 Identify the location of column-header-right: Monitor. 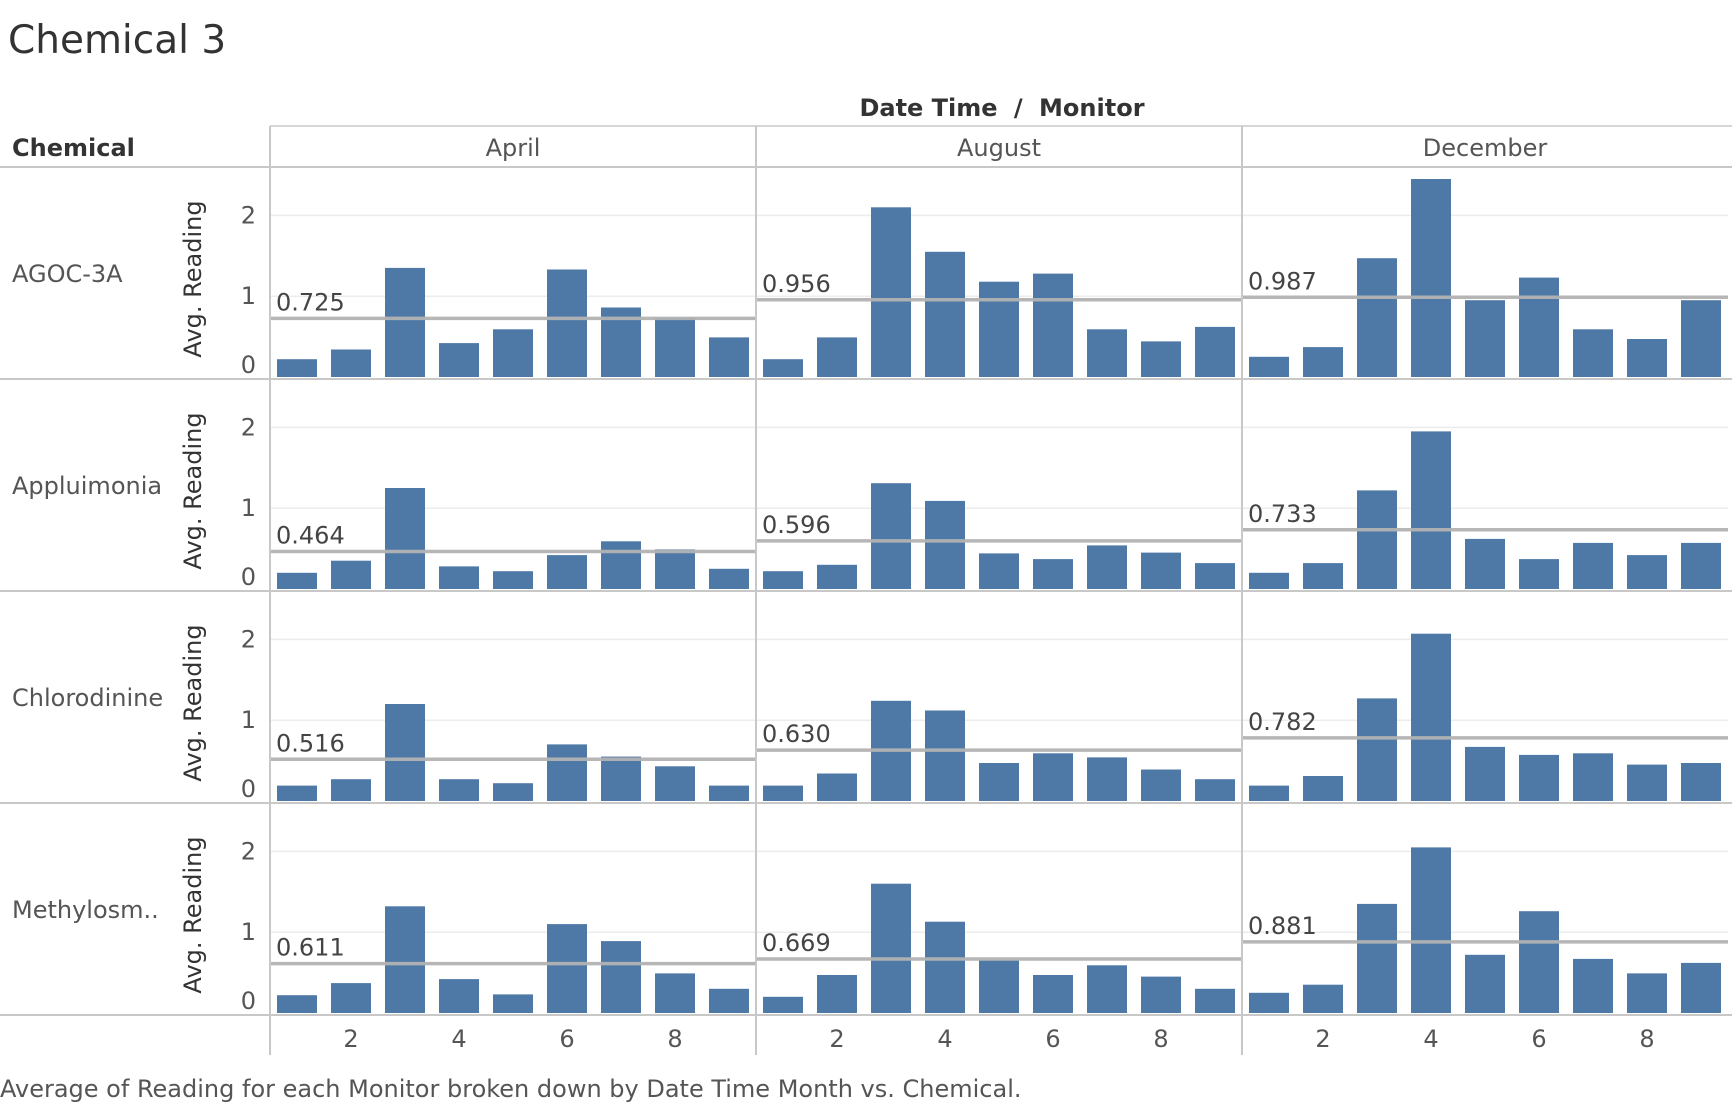
(1092, 108).